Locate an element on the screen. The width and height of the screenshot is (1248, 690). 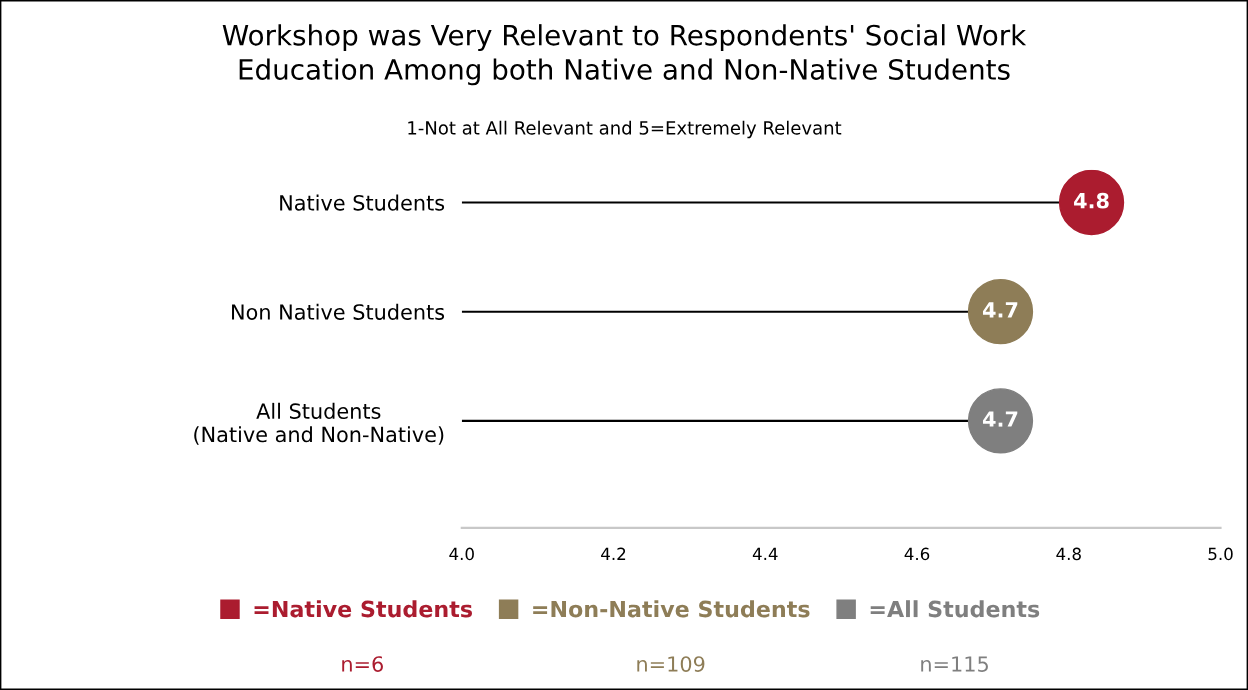
x-tick-label: 4.0 is located at coordinates (461, 554).